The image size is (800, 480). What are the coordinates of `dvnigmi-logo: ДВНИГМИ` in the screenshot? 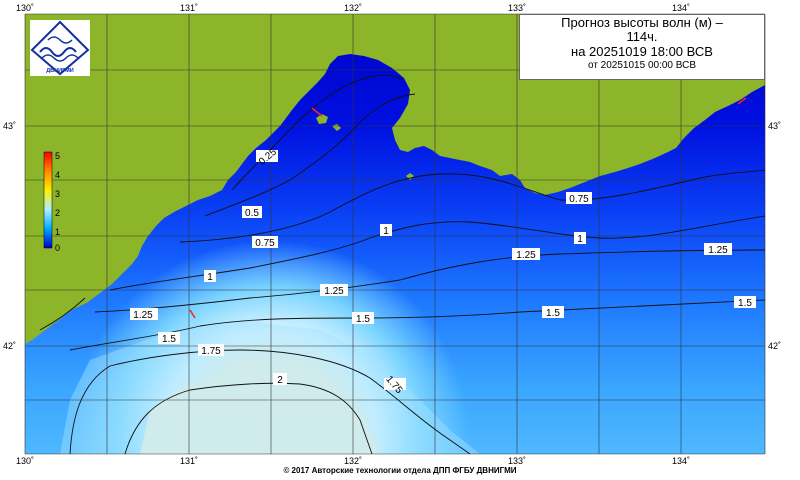 It's located at (60, 48).